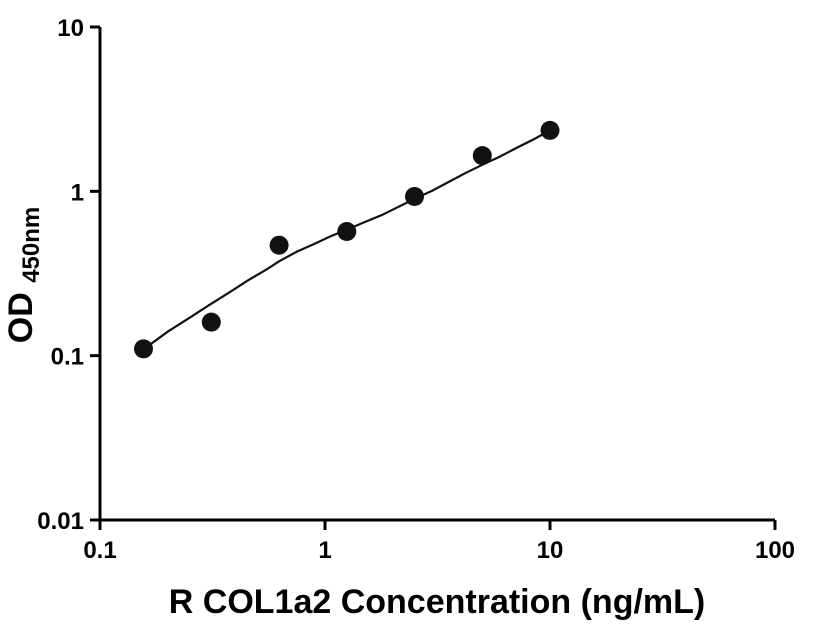  What do you see at coordinates (99, 550) in the screenshot?
I see `x-tick-label: 0.1` at bounding box center [99, 550].